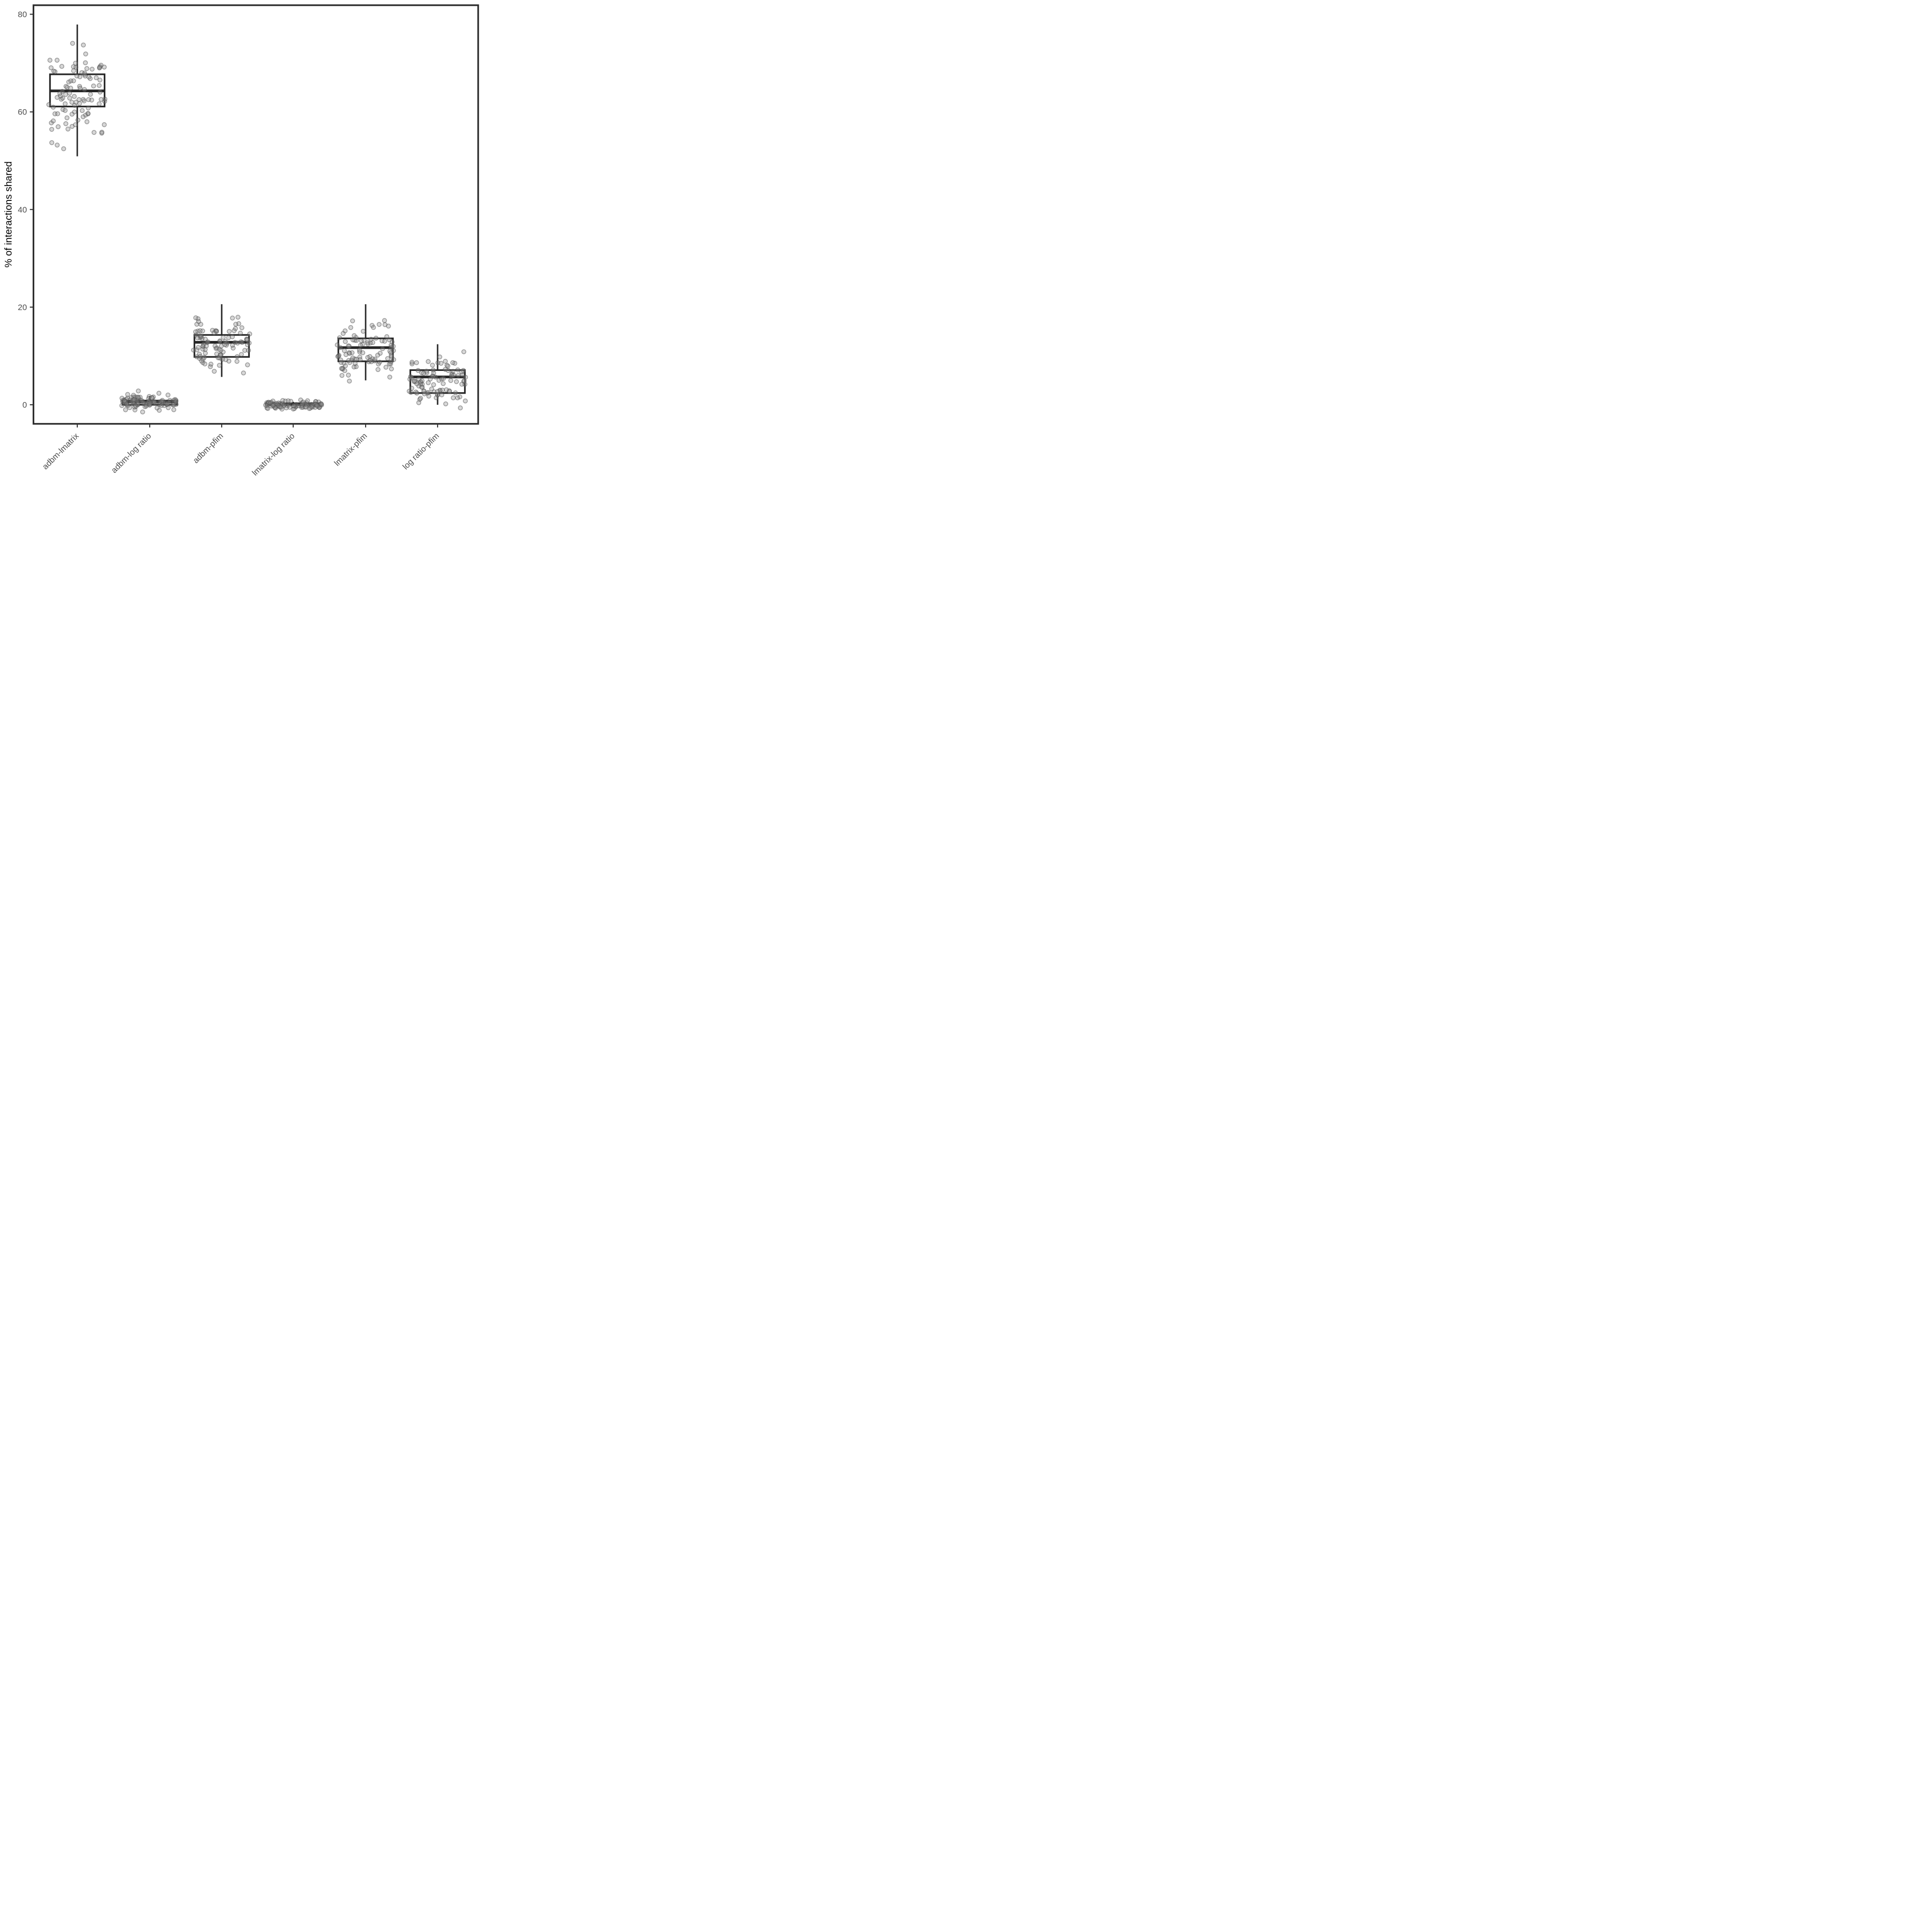 Image resolution: width=1932 pixels, height=1932 pixels. What do you see at coordinates (22, 14) in the screenshot?
I see `y-tick-label: 80` at bounding box center [22, 14].